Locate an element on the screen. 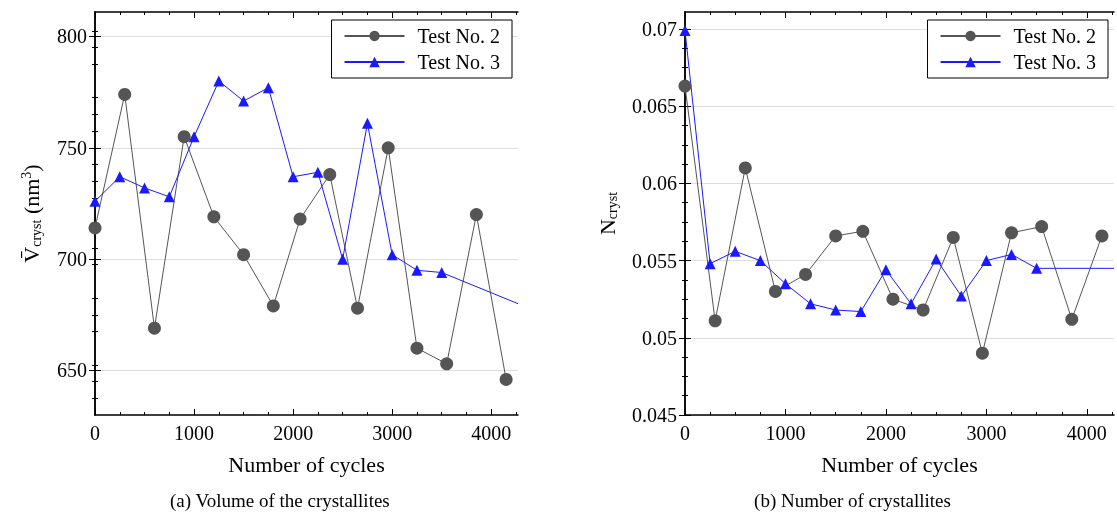  y-axis-title: V̄cryst (nm3) is located at coordinates (31, 213).